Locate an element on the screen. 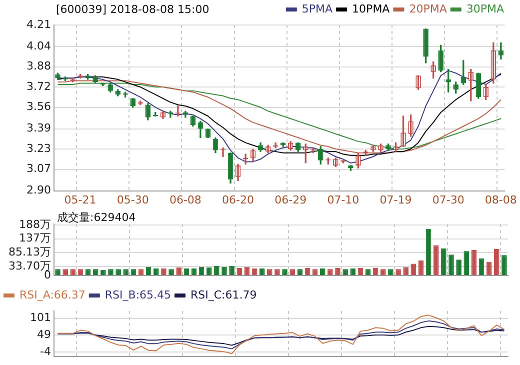 This screenshot has width=520, height=365. x-tick-label: 06-20 is located at coordinates (238, 199).